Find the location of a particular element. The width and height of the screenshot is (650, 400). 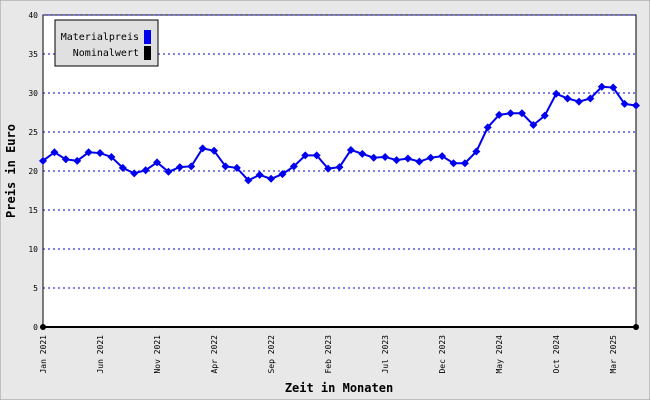

y-tick-label: 25 is located at coordinates (33, 132).